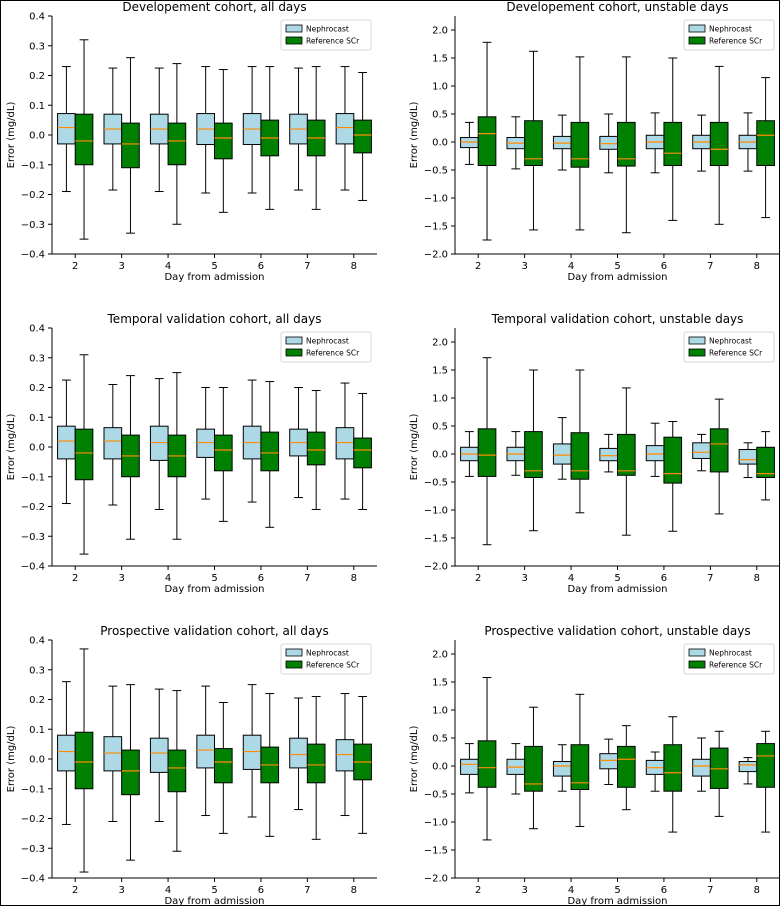  I want to click on legend: Nephrocast Reference SCr, so click(326, 347).